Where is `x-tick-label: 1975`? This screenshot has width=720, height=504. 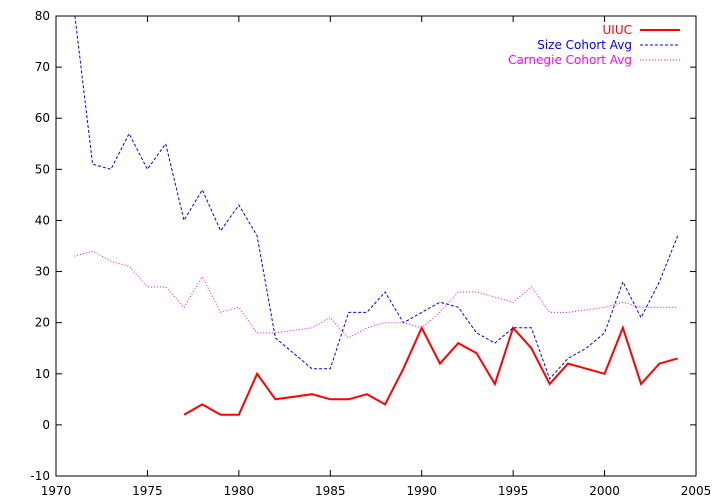
x-tick-label: 1975 is located at coordinates (147, 491).